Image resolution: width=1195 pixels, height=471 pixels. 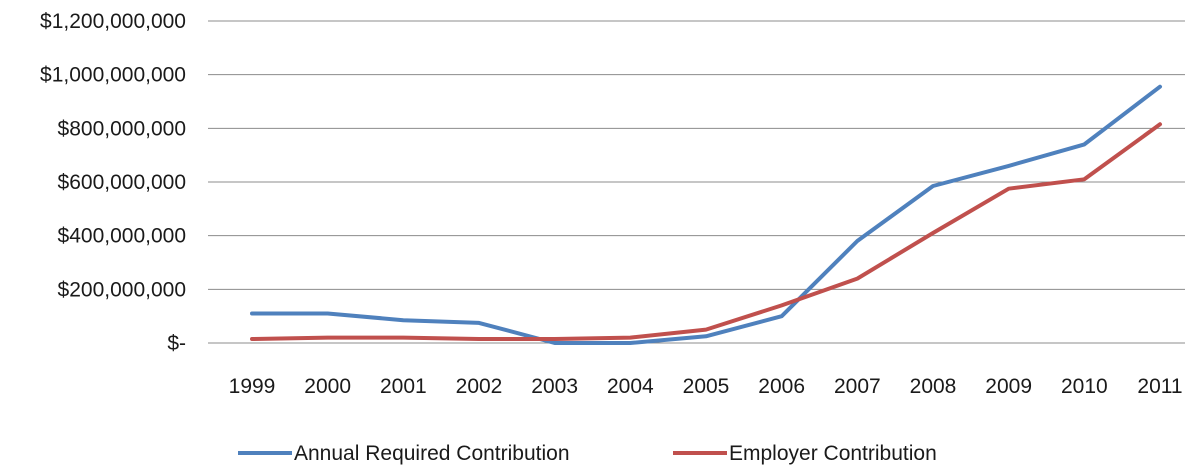 What do you see at coordinates (113, 75) in the screenshot?
I see `y-tick-label: $1,000,000,000` at bounding box center [113, 75].